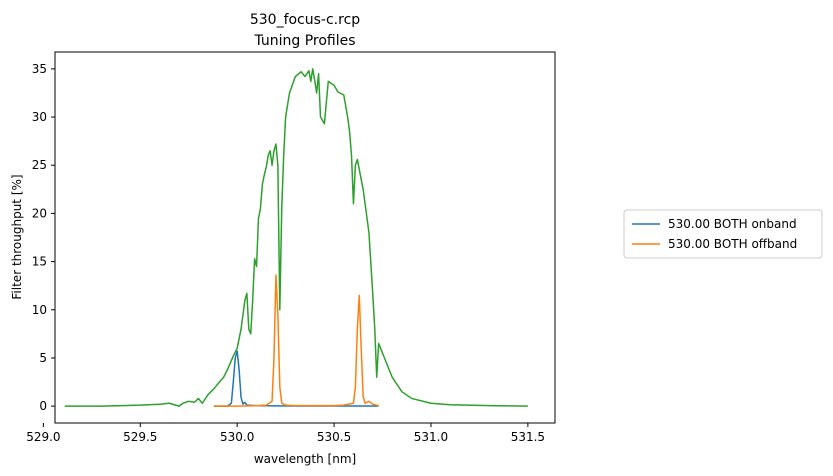 Image resolution: width=833 pixels, height=476 pixels. Describe the element at coordinates (305, 20) in the screenshot. I see `chart-title: 530_focus-c.rcp` at that location.